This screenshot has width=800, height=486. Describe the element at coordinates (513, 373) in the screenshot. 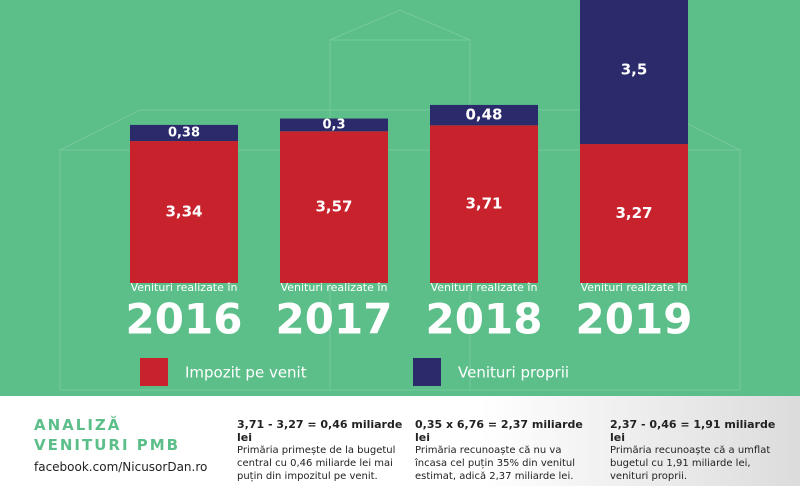

I see `legend-label: Venituri proprii` at that location.